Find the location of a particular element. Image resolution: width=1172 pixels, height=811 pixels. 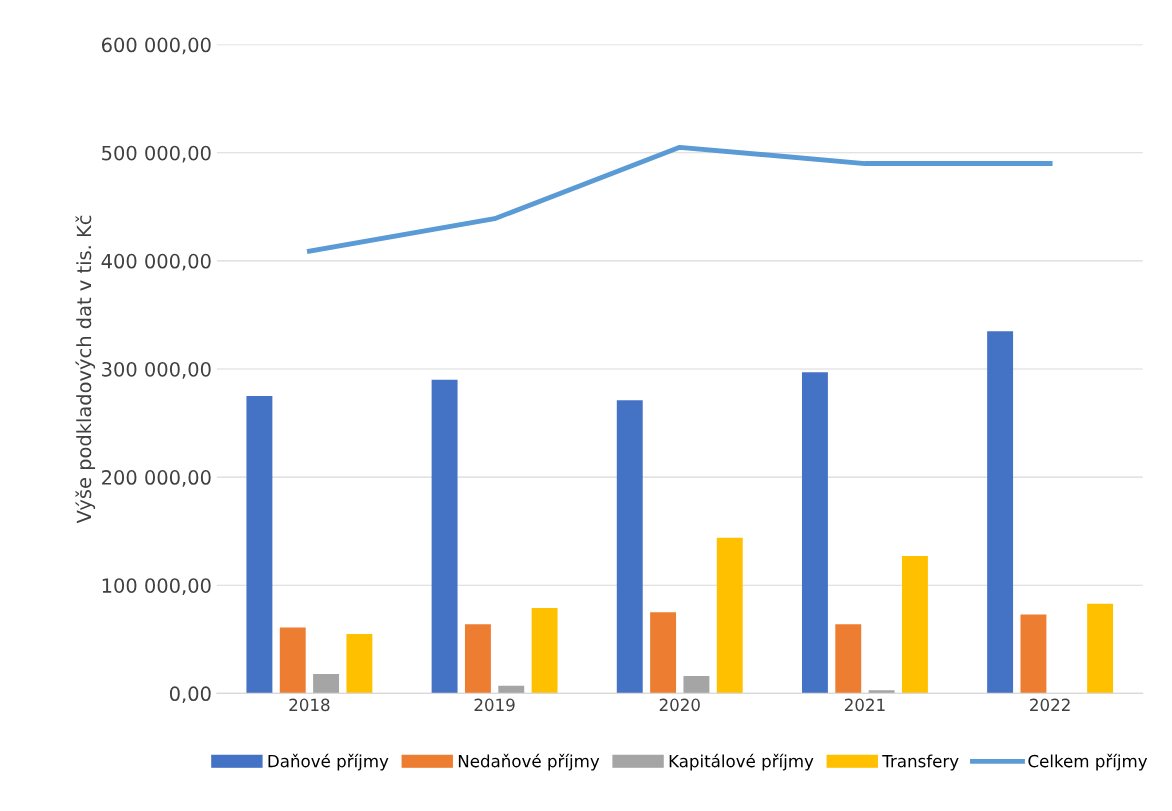

y-tick-label: 300 000,00 is located at coordinates (156, 370).